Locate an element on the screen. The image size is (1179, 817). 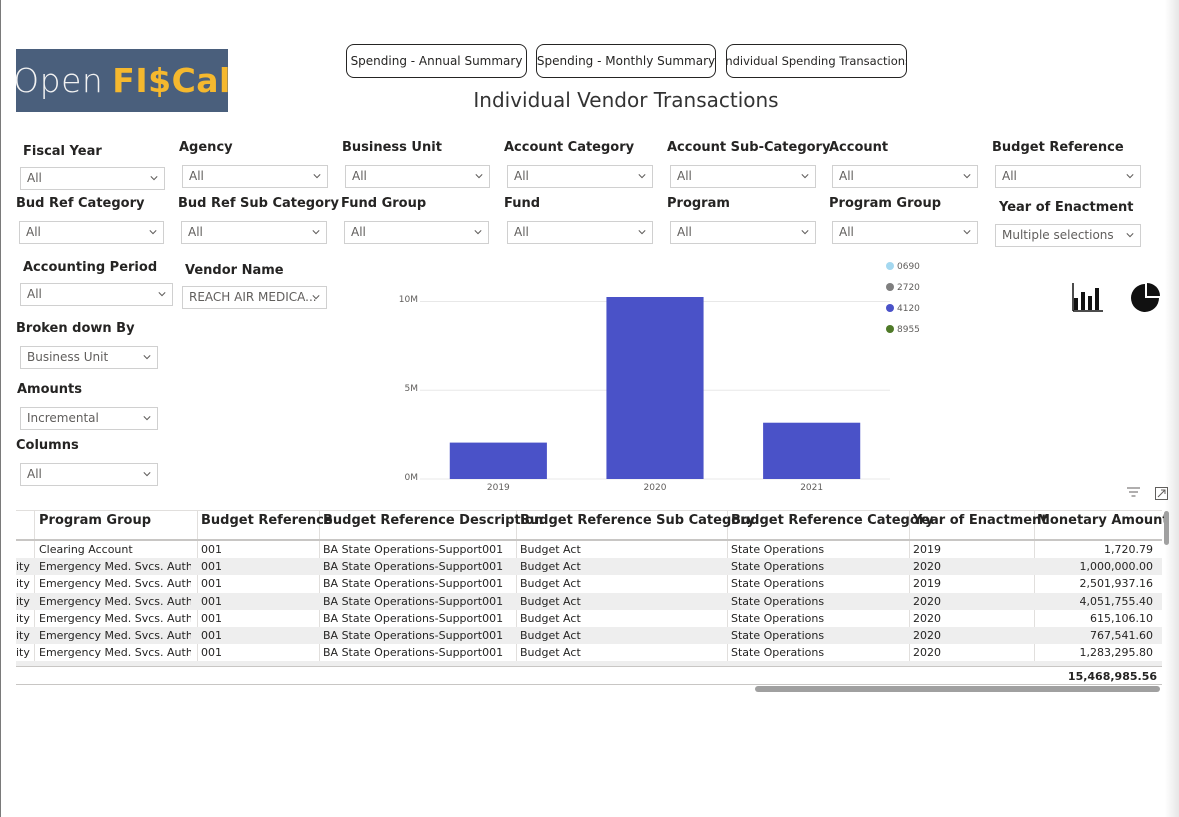
legend-item: 2720 is located at coordinates (903, 288).